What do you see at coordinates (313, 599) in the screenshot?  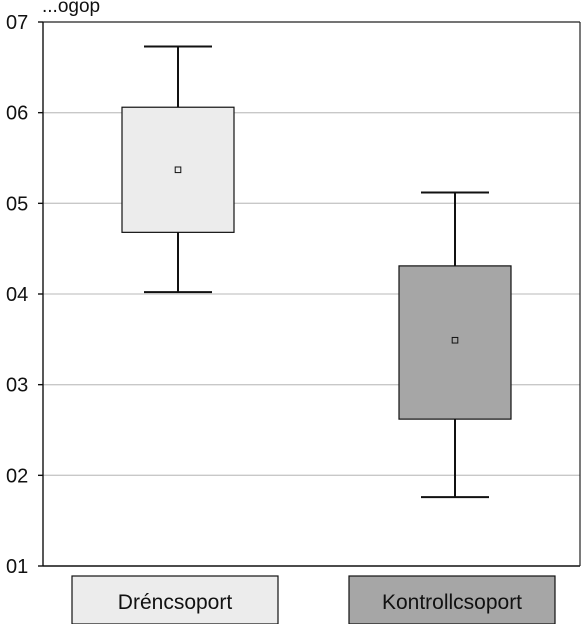 I see `legend: Dréncsoport Kontrollcsoport` at bounding box center [313, 599].